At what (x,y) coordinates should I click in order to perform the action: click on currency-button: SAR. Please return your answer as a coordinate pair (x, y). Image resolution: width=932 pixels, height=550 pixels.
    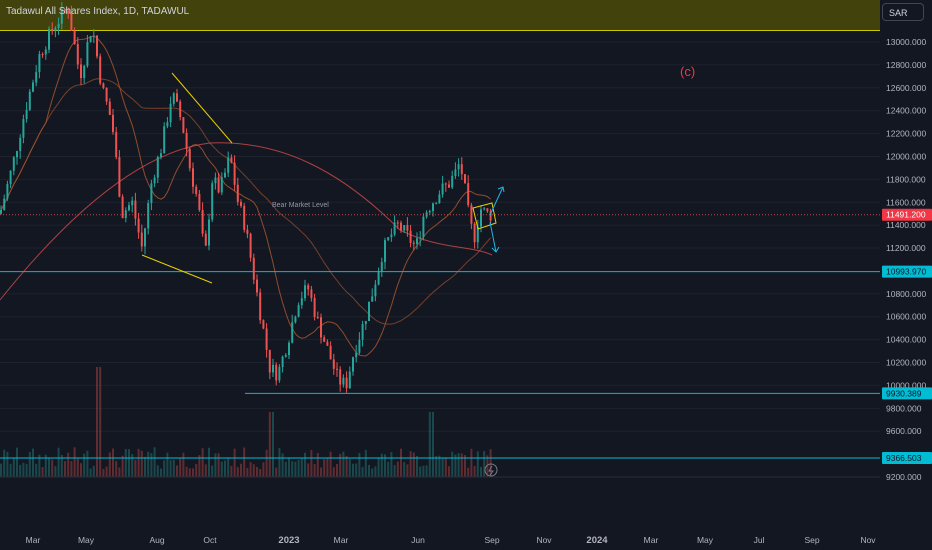
    Looking at the image, I should click on (903, 12).